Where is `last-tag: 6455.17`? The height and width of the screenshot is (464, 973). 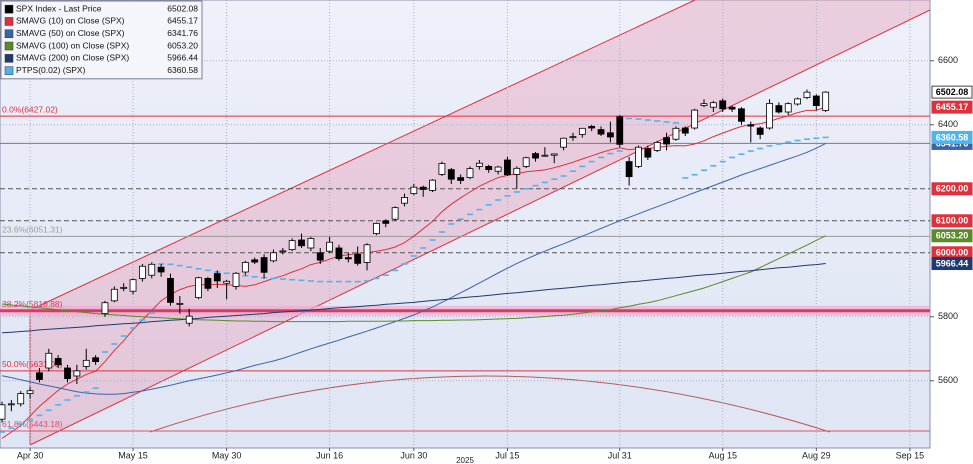
last-tag: 6455.17 is located at coordinates (952, 107).